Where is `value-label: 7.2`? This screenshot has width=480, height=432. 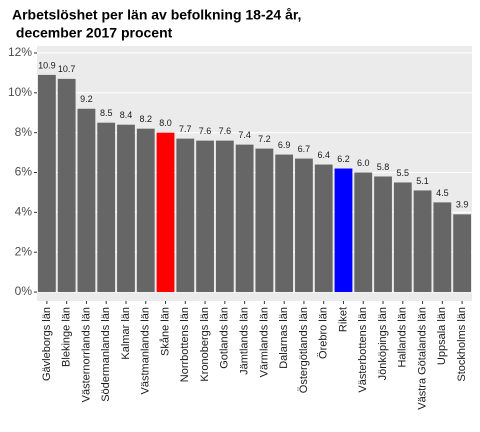 value-label: 7.2 is located at coordinates (264, 139).